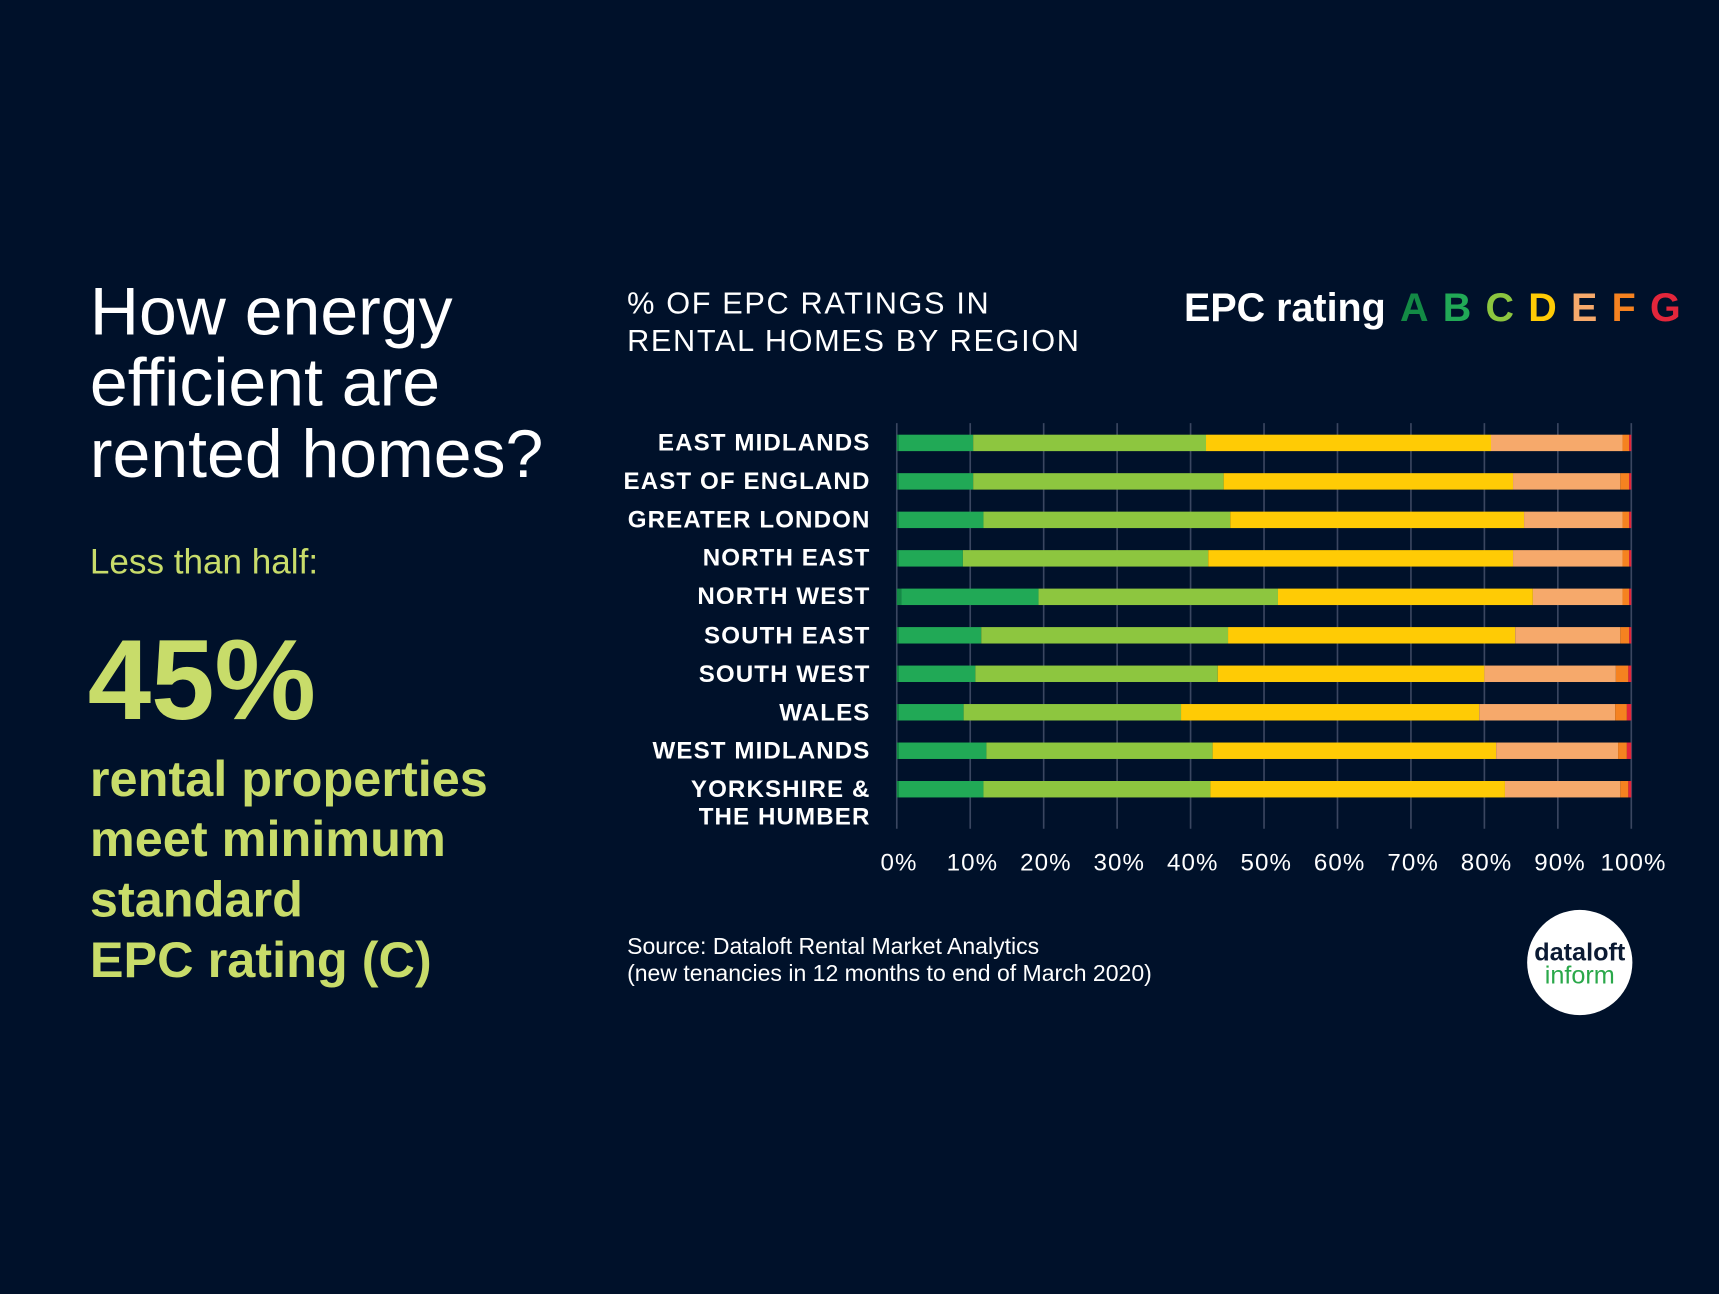 The height and width of the screenshot is (1294, 1719). Describe the element at coordinates (1285, 307) in the screenshot. I see `legend-title: EPC rating` at that location.